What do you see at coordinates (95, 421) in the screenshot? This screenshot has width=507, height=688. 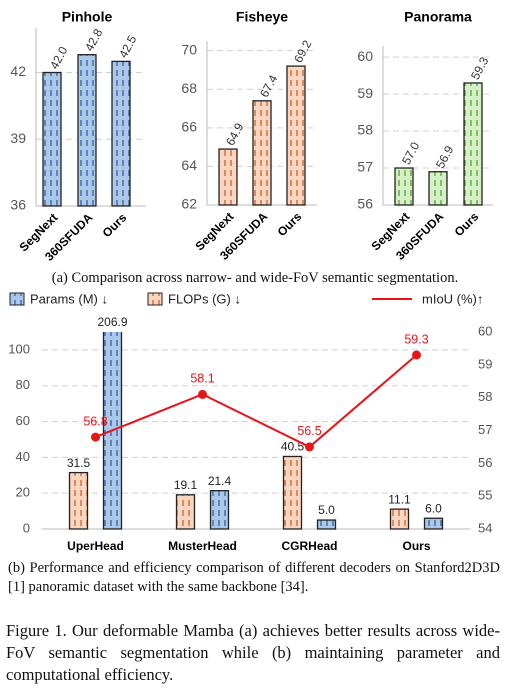 I see `value-label: 56.8` at bounding box center [95, 421].